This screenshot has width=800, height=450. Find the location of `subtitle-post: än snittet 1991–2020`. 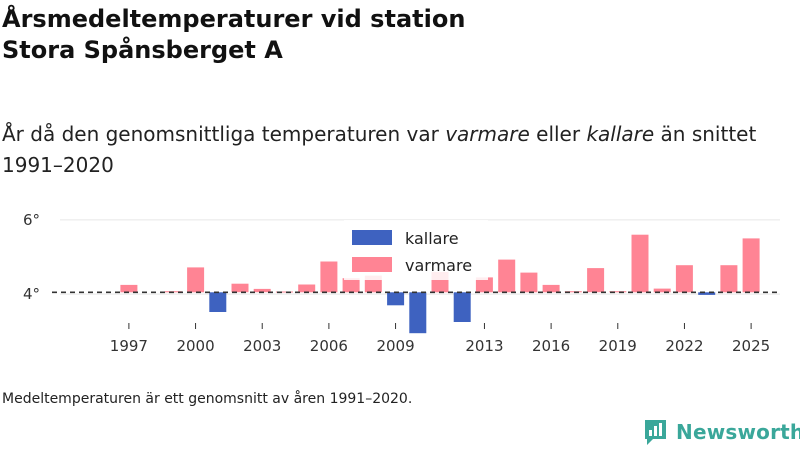

subtitle-post: än snittet 1991–2020 is located at coordinates (379, 149).